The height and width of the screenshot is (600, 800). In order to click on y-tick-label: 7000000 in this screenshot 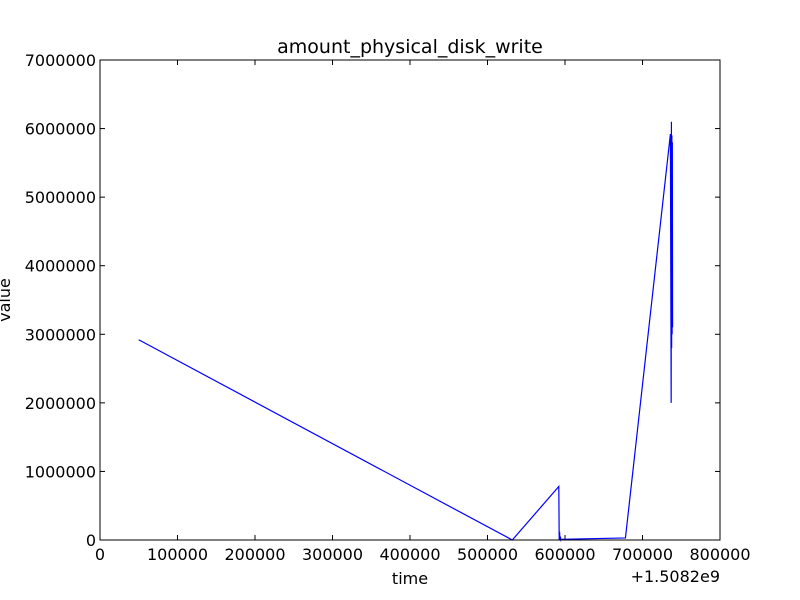, I will do `click(60, 60)`.